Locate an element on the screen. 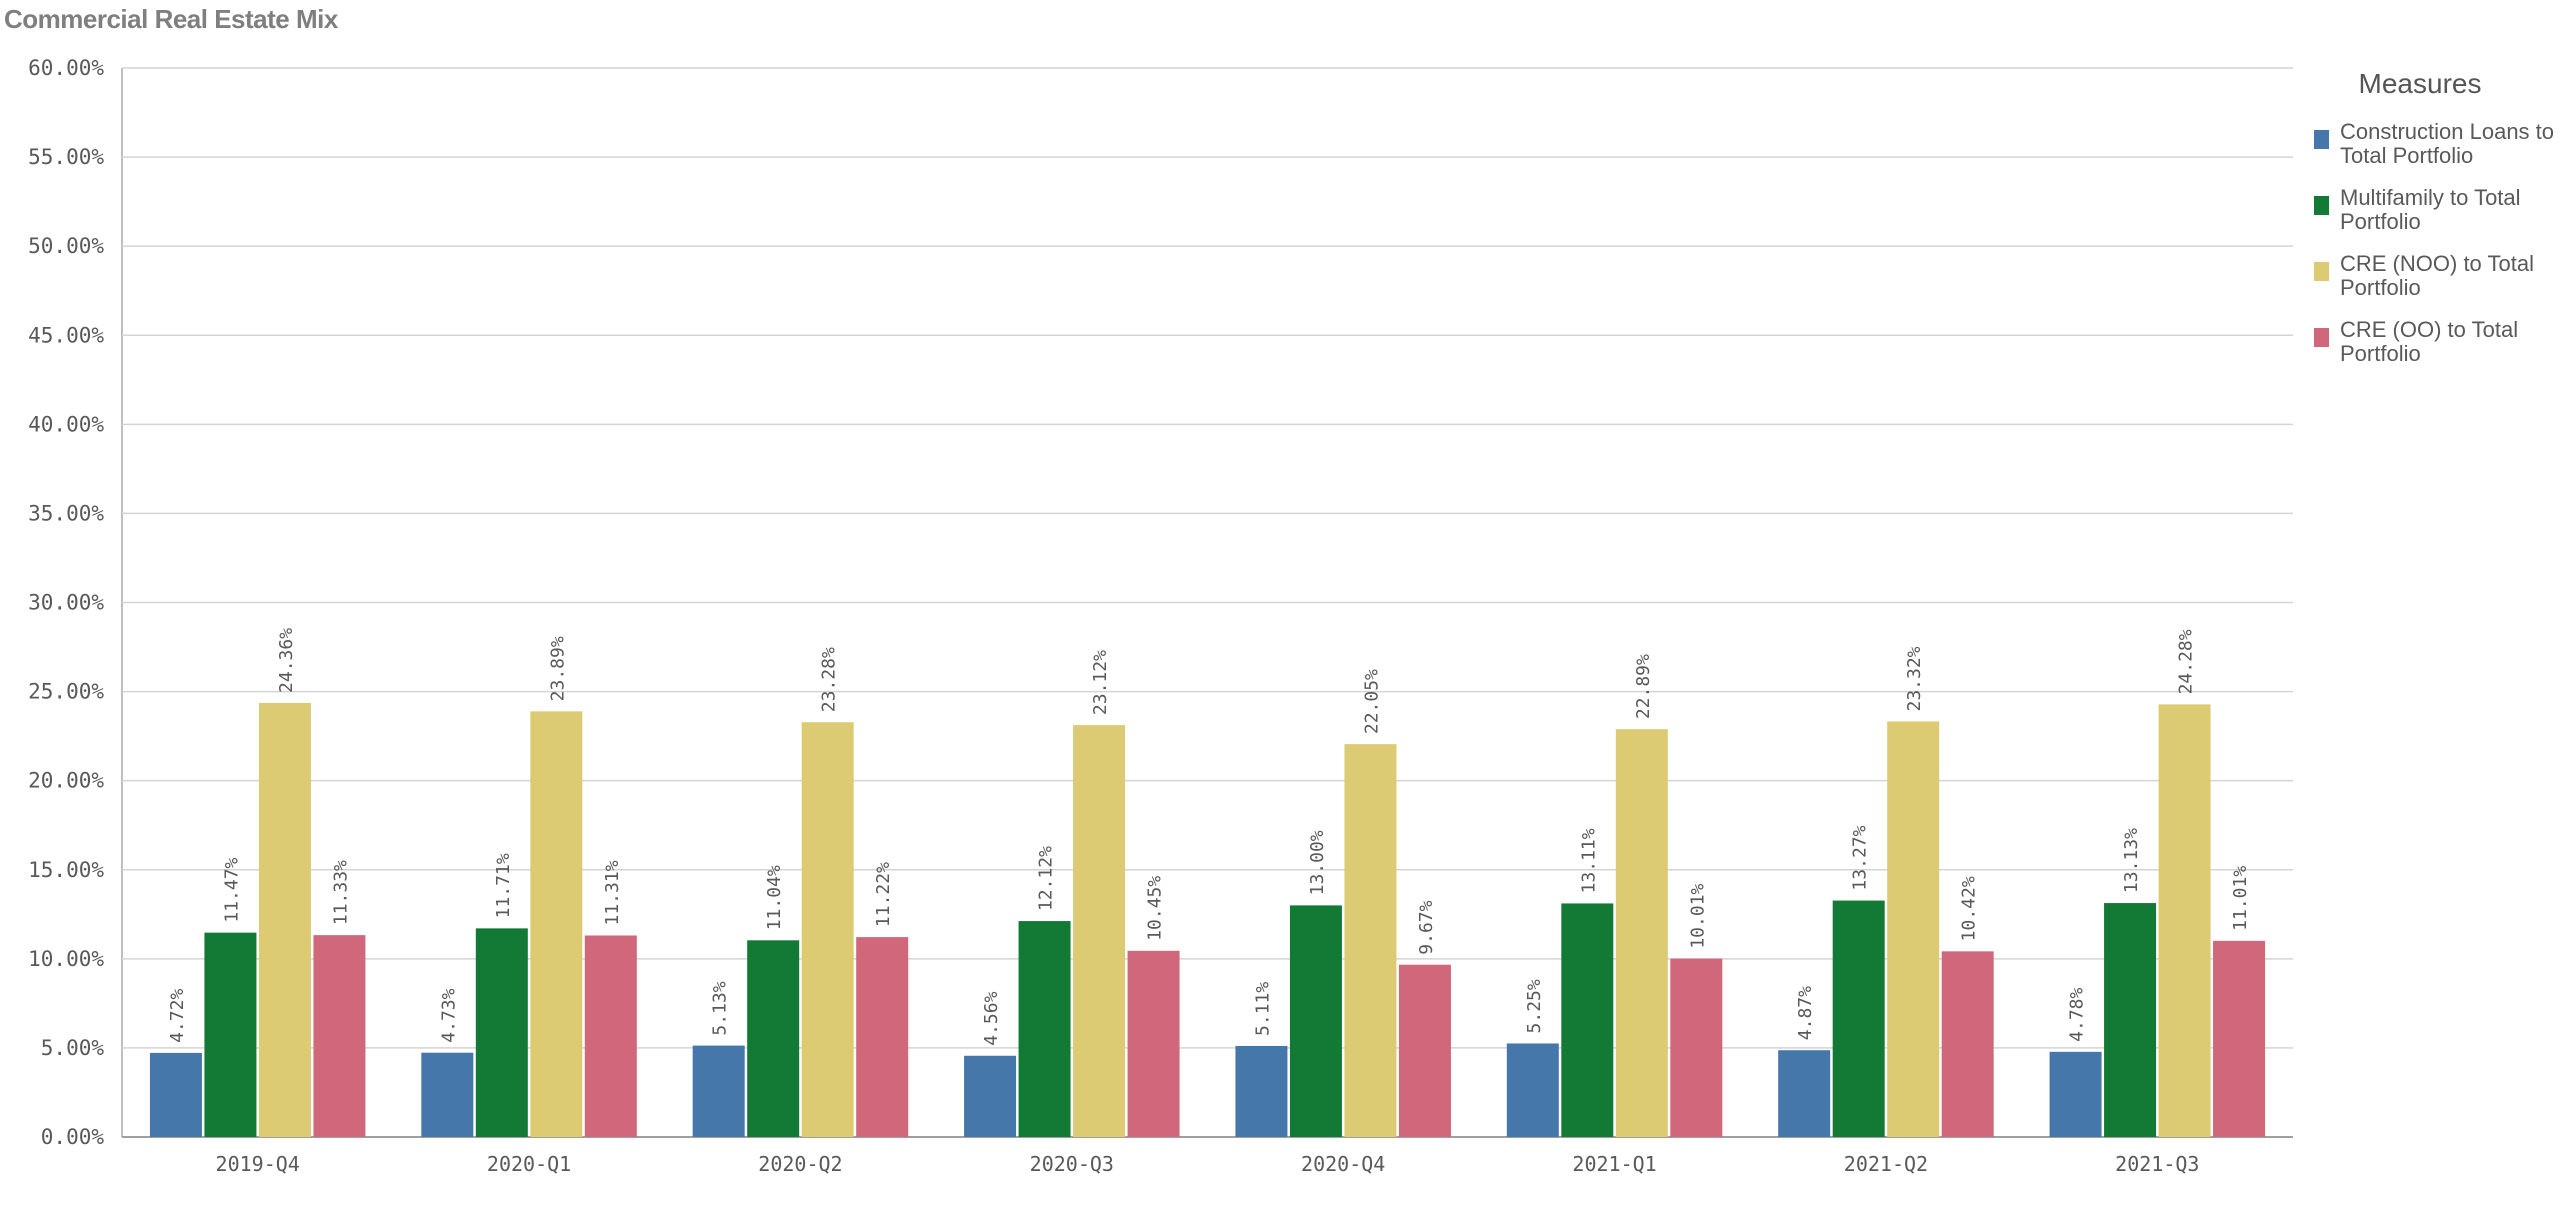 The image size is (2560, 1206). x-tick-label: 2019-Q4 is located at coordinates (258, 1164).